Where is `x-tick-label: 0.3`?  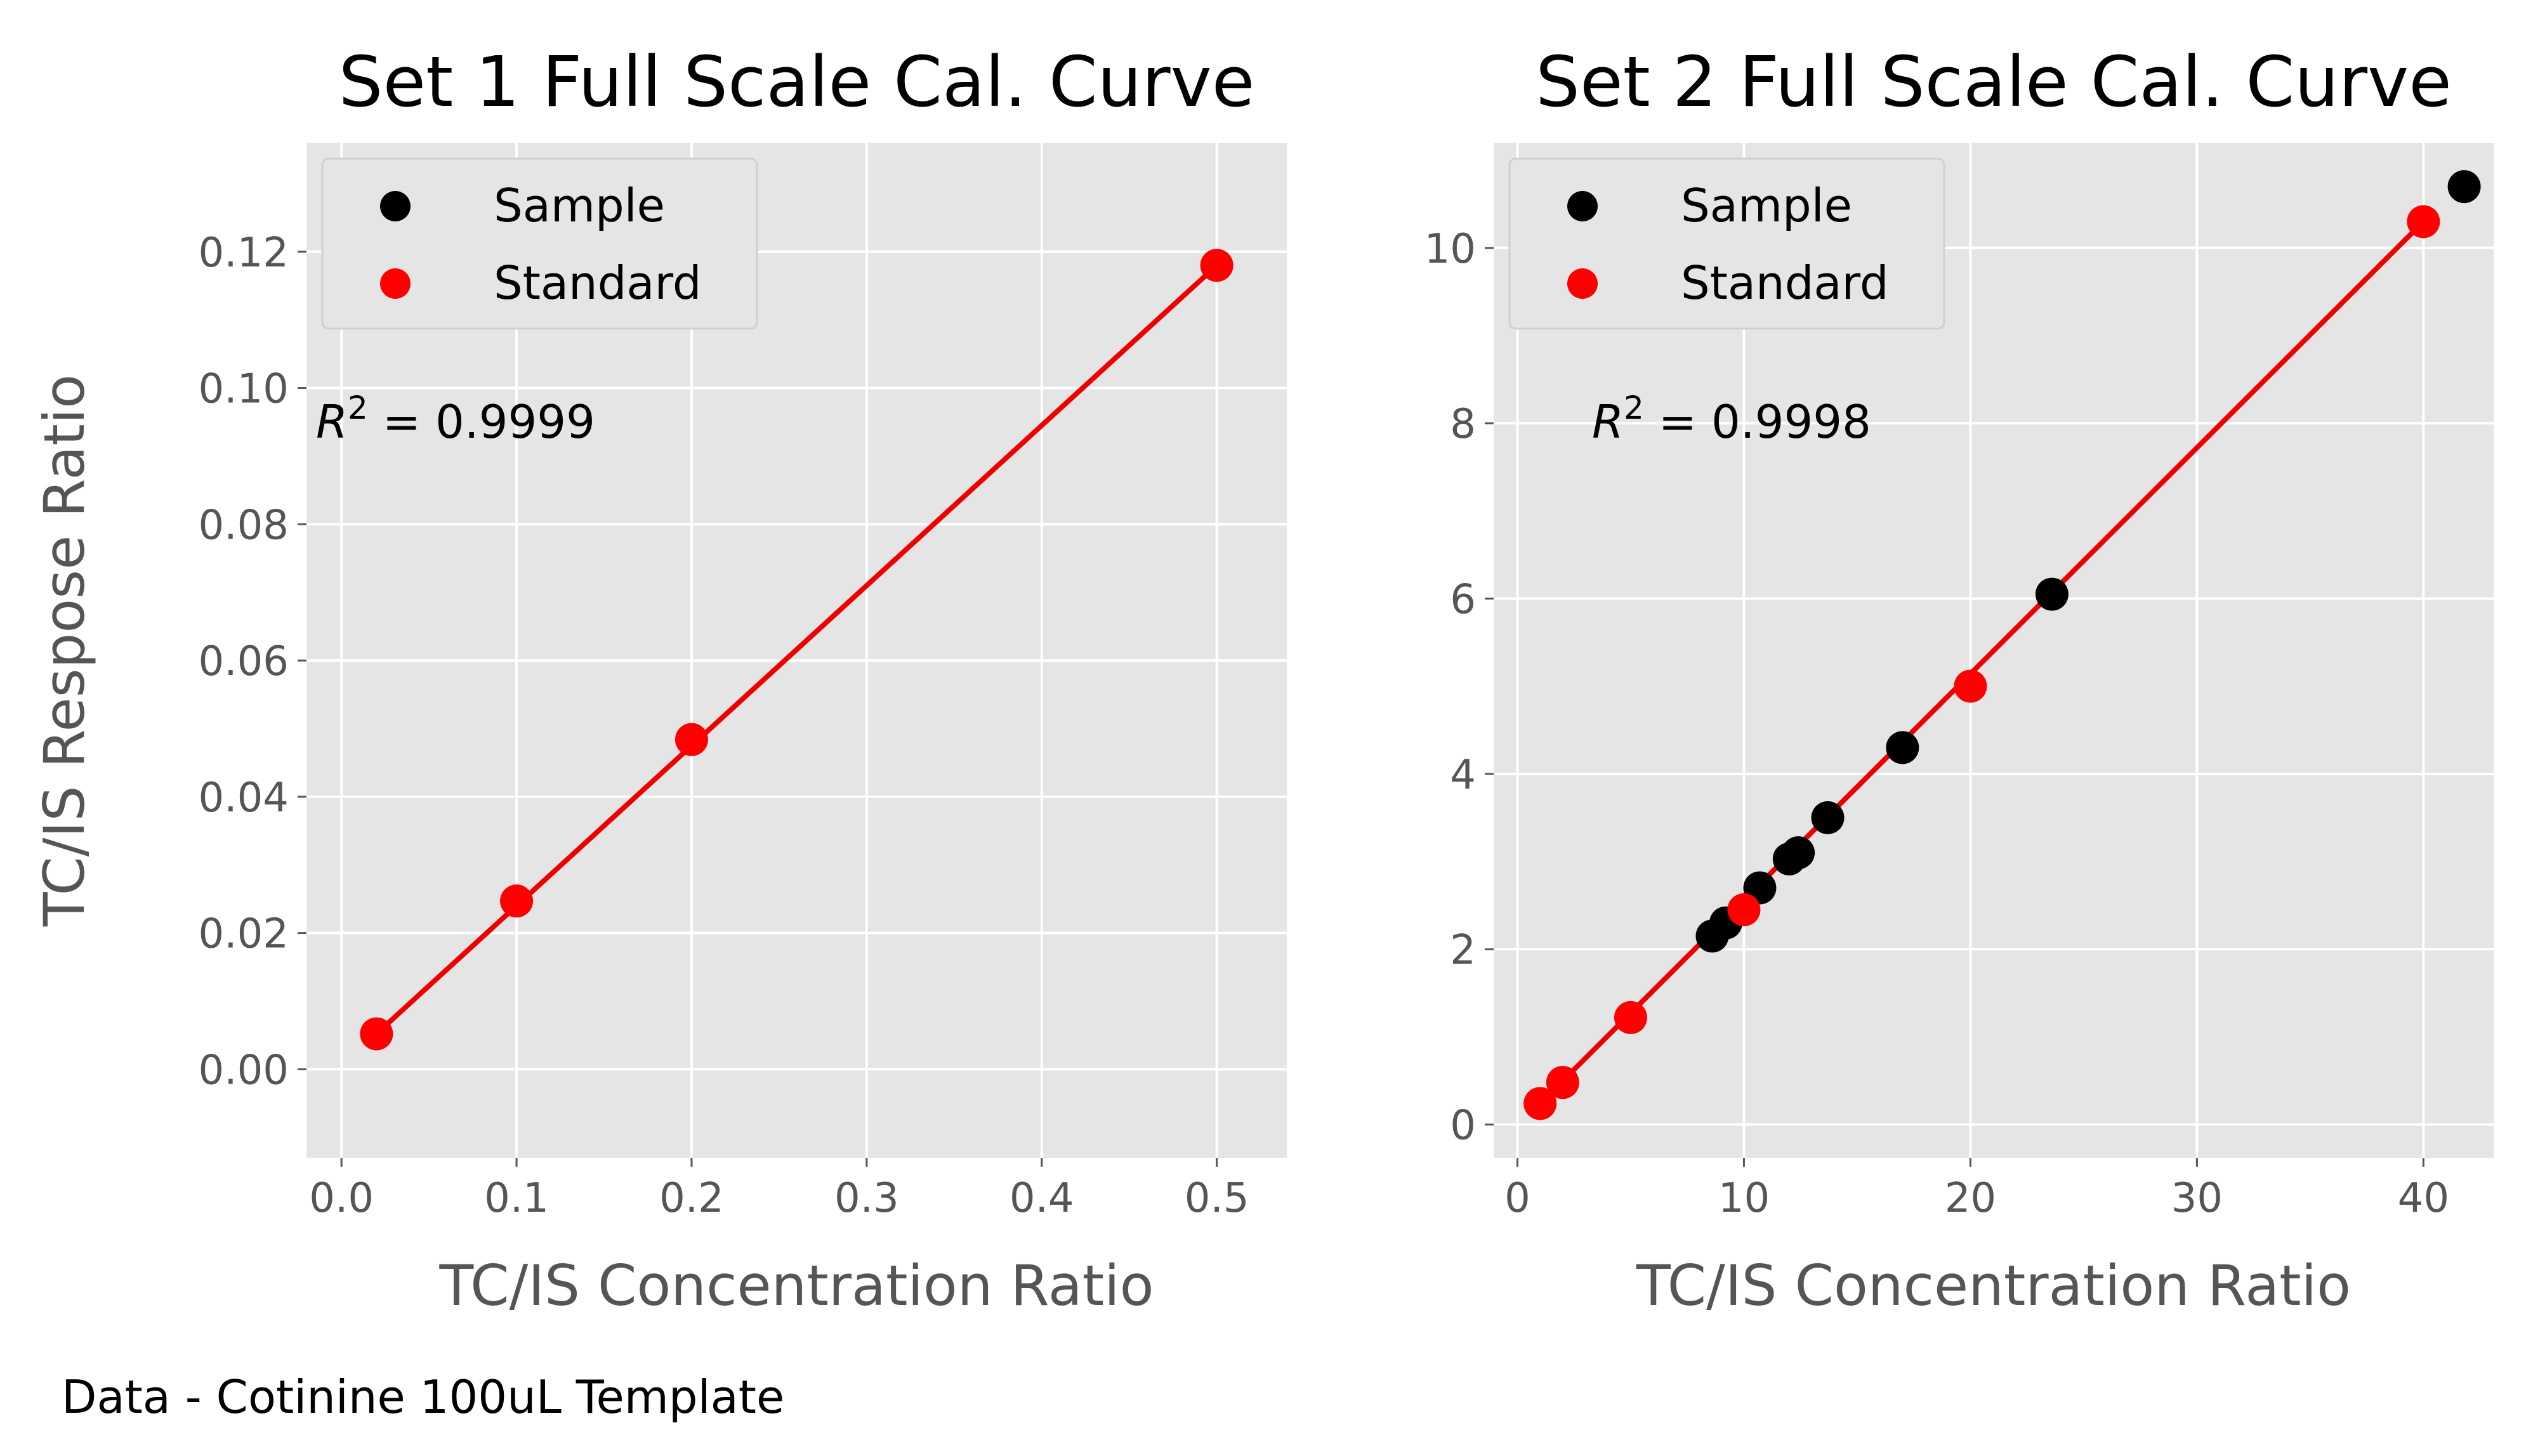 x-tick-label: 0.3 is located at coordinates (867, 1198).